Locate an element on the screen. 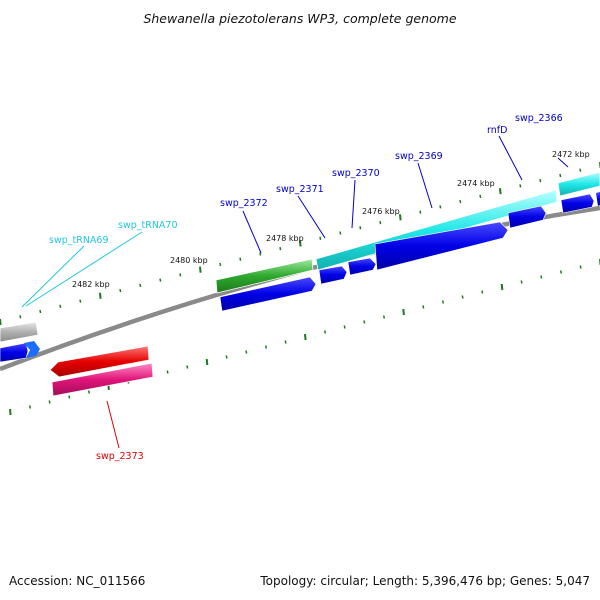 The width and height of the screenshot is (600, 600). feature-cyan-left is located at coordinates (436, 230).